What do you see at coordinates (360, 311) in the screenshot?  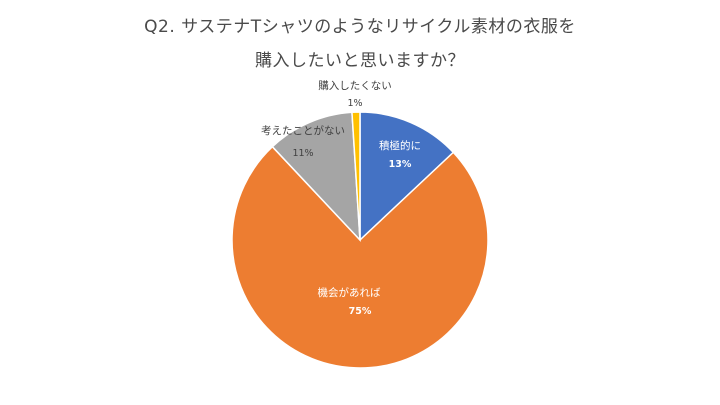 I see `pie-label-pct-2: 75%` at bounding box center [360, 311].